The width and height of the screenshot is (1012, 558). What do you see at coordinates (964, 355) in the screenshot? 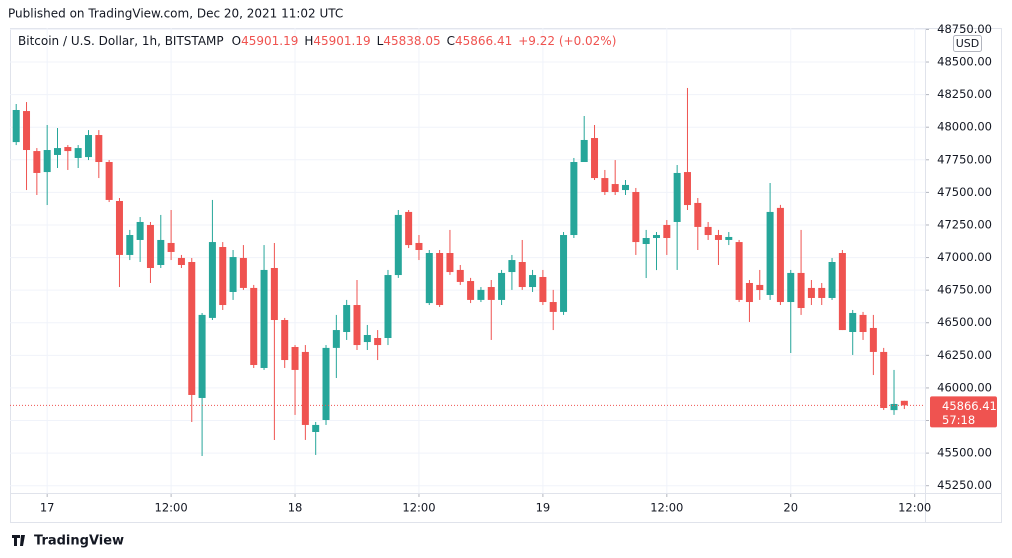
I see `y-tick-label: 46250.00` at bounding box center [964, 355].